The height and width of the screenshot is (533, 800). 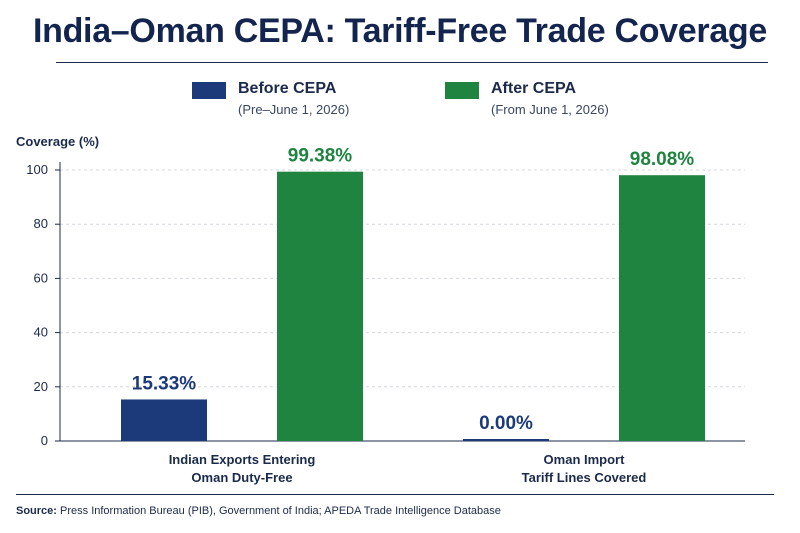 I want to click on data-label-before-cat0: 15.33%, so click(x=164, y=383).